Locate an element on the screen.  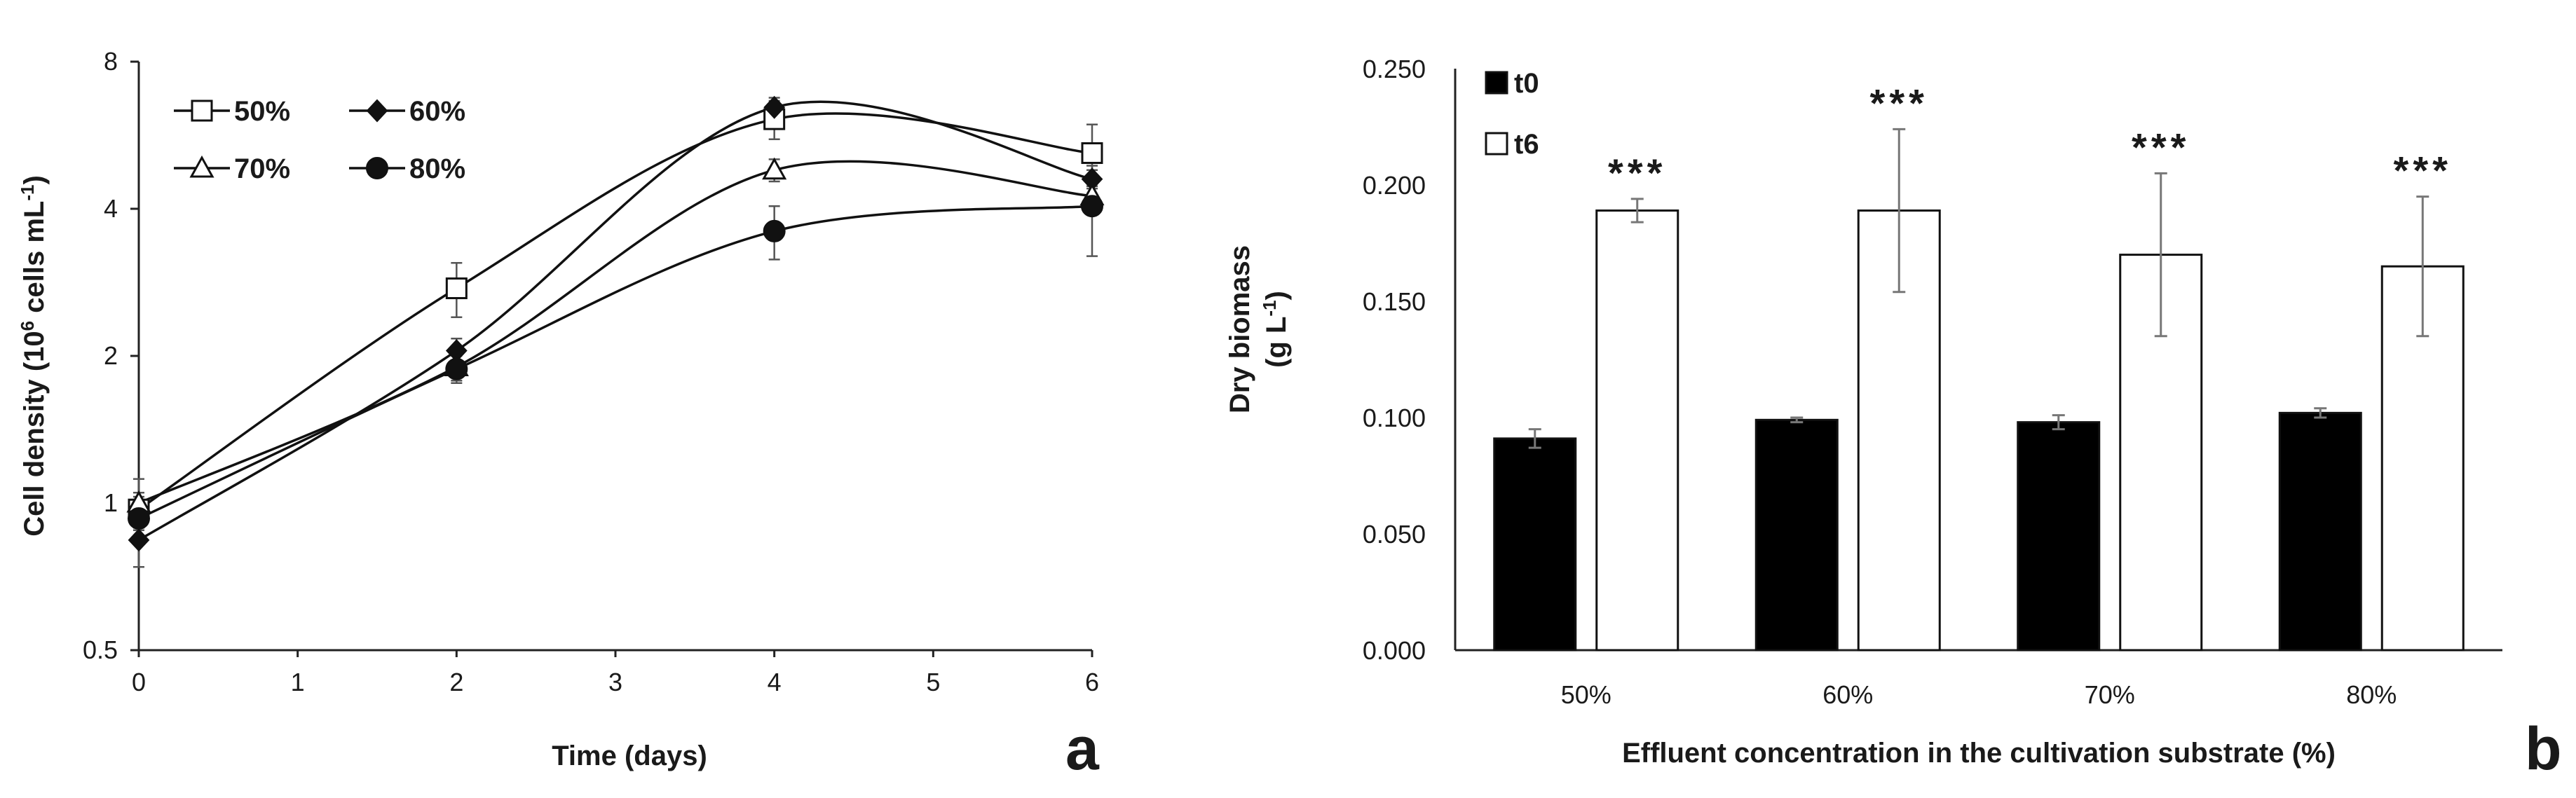
panel-a-x-tick-label: 3 is located at coordinates (615, 682).